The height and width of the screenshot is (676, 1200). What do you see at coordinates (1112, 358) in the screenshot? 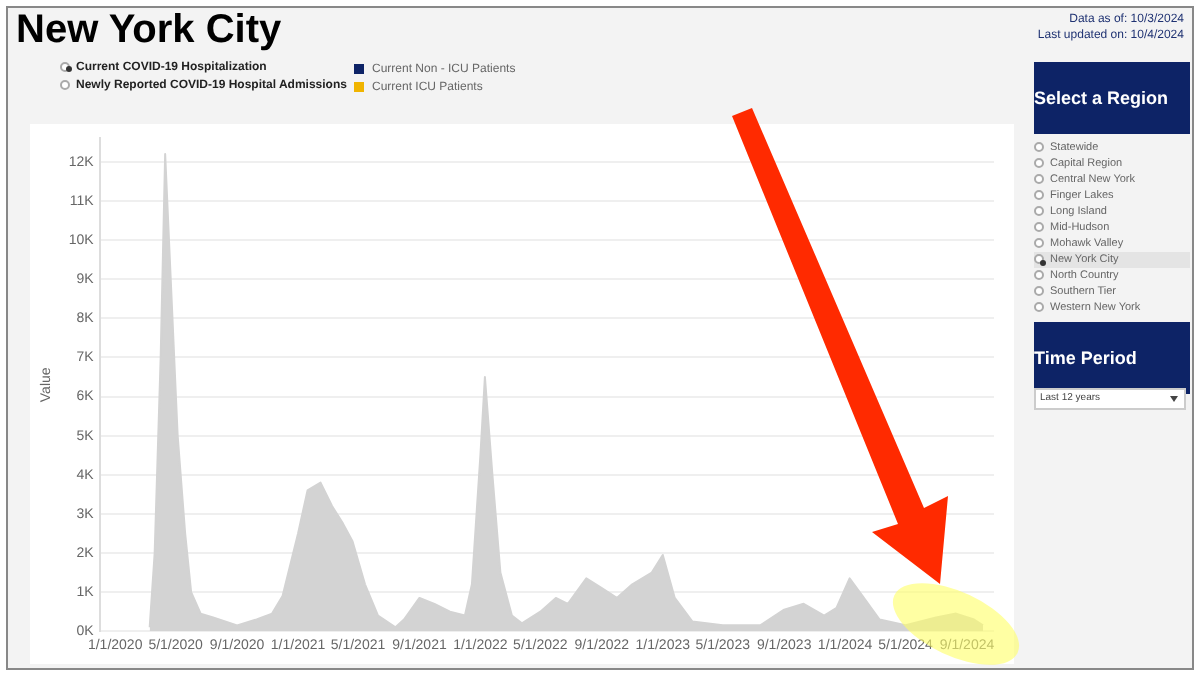
I see `text: Time Period` at bounding box center [1112, 358].